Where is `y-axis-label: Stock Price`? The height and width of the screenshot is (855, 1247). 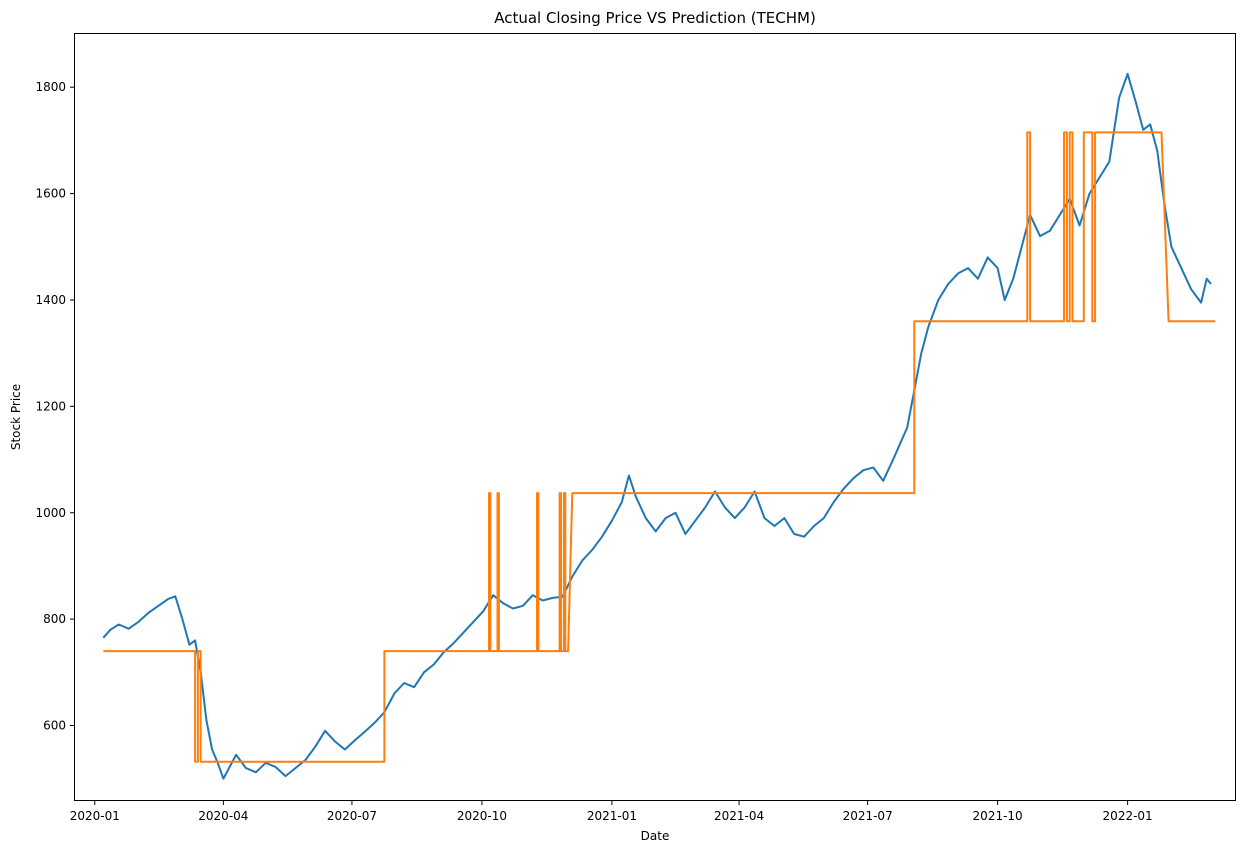
y-axis-label: Stock Price is located at coordinates (16, 417).